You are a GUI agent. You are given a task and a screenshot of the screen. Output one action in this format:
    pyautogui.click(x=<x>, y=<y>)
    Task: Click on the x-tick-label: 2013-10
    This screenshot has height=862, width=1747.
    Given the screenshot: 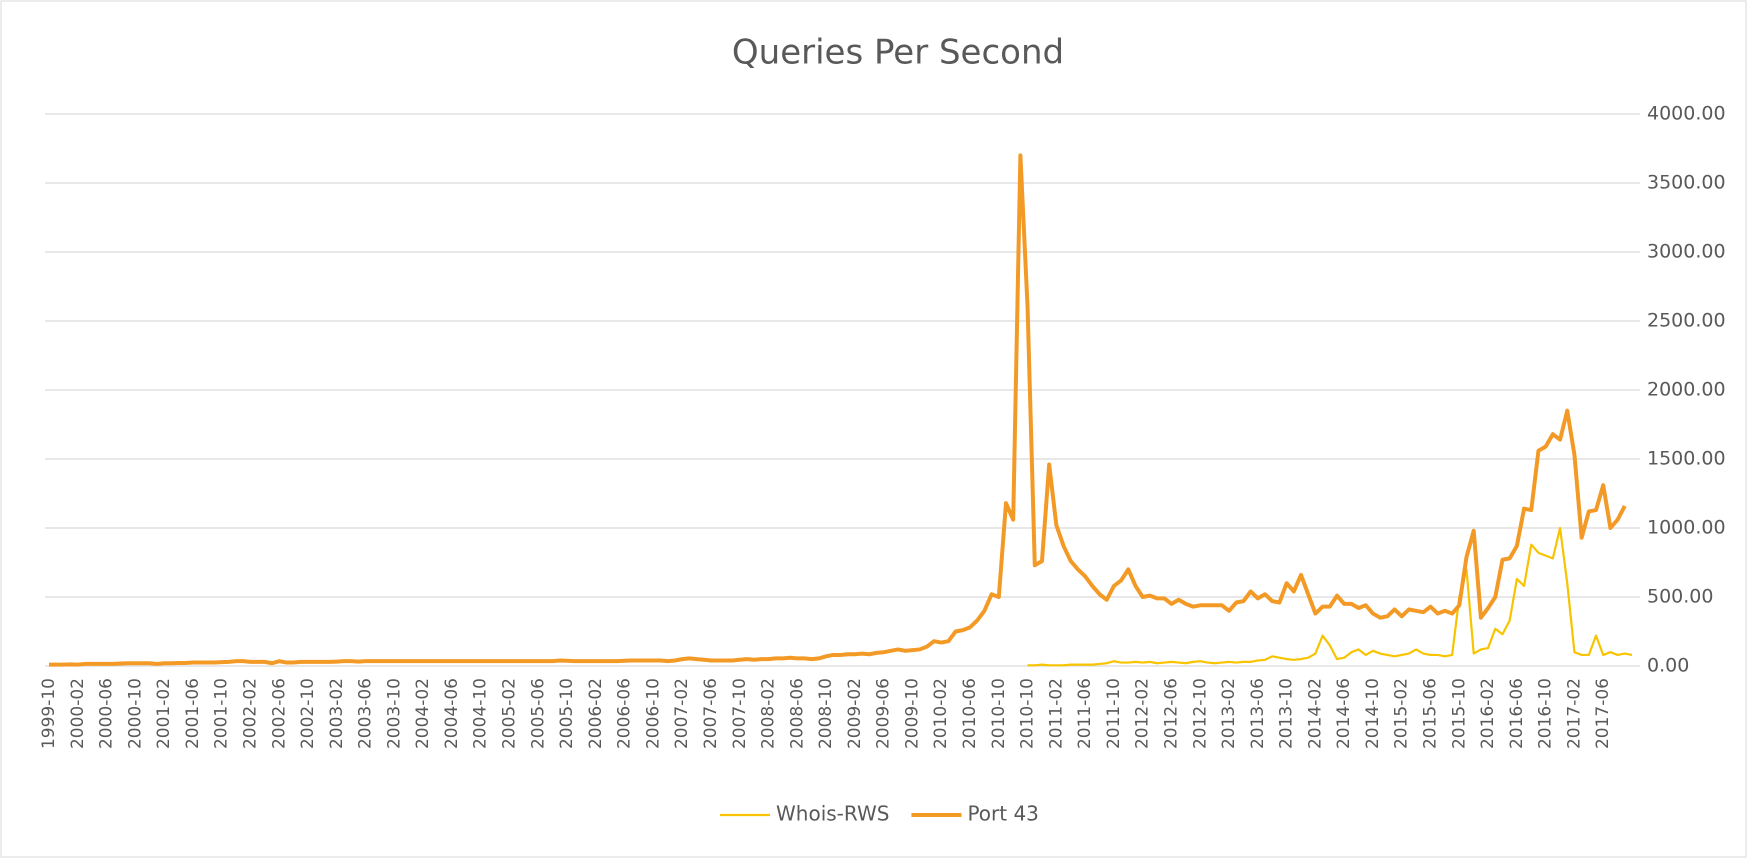 What is the action you would take?
    pyautogui.click(x=1287, y=713)
    